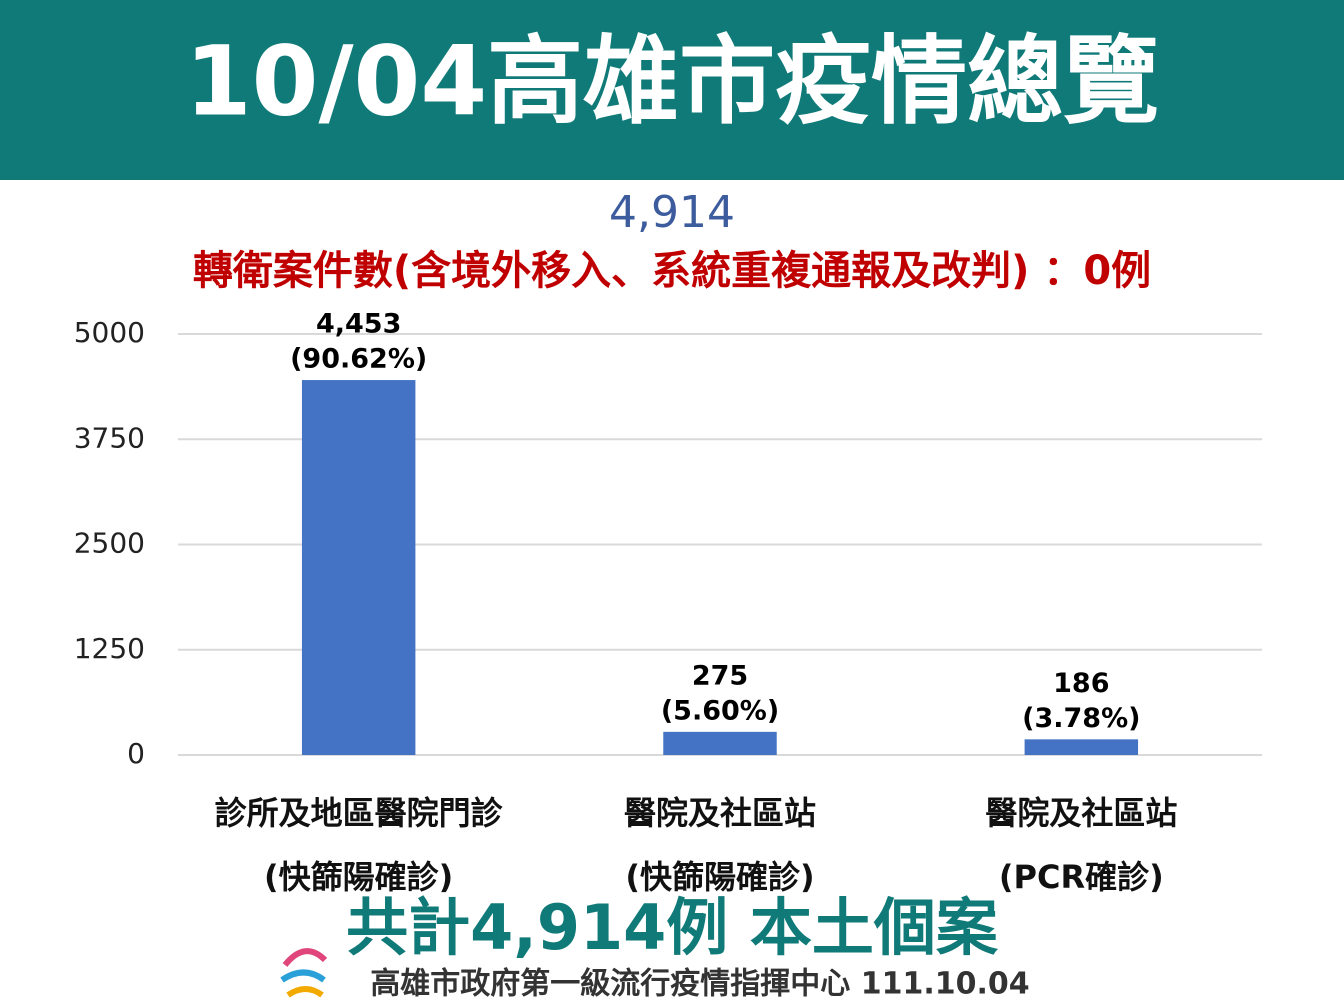 The width and height of the screenshot is (1344, 1008). Describe the element at coordinates (109, 332) in the screenshot. I see `y-tick-label: 5000` at that location.